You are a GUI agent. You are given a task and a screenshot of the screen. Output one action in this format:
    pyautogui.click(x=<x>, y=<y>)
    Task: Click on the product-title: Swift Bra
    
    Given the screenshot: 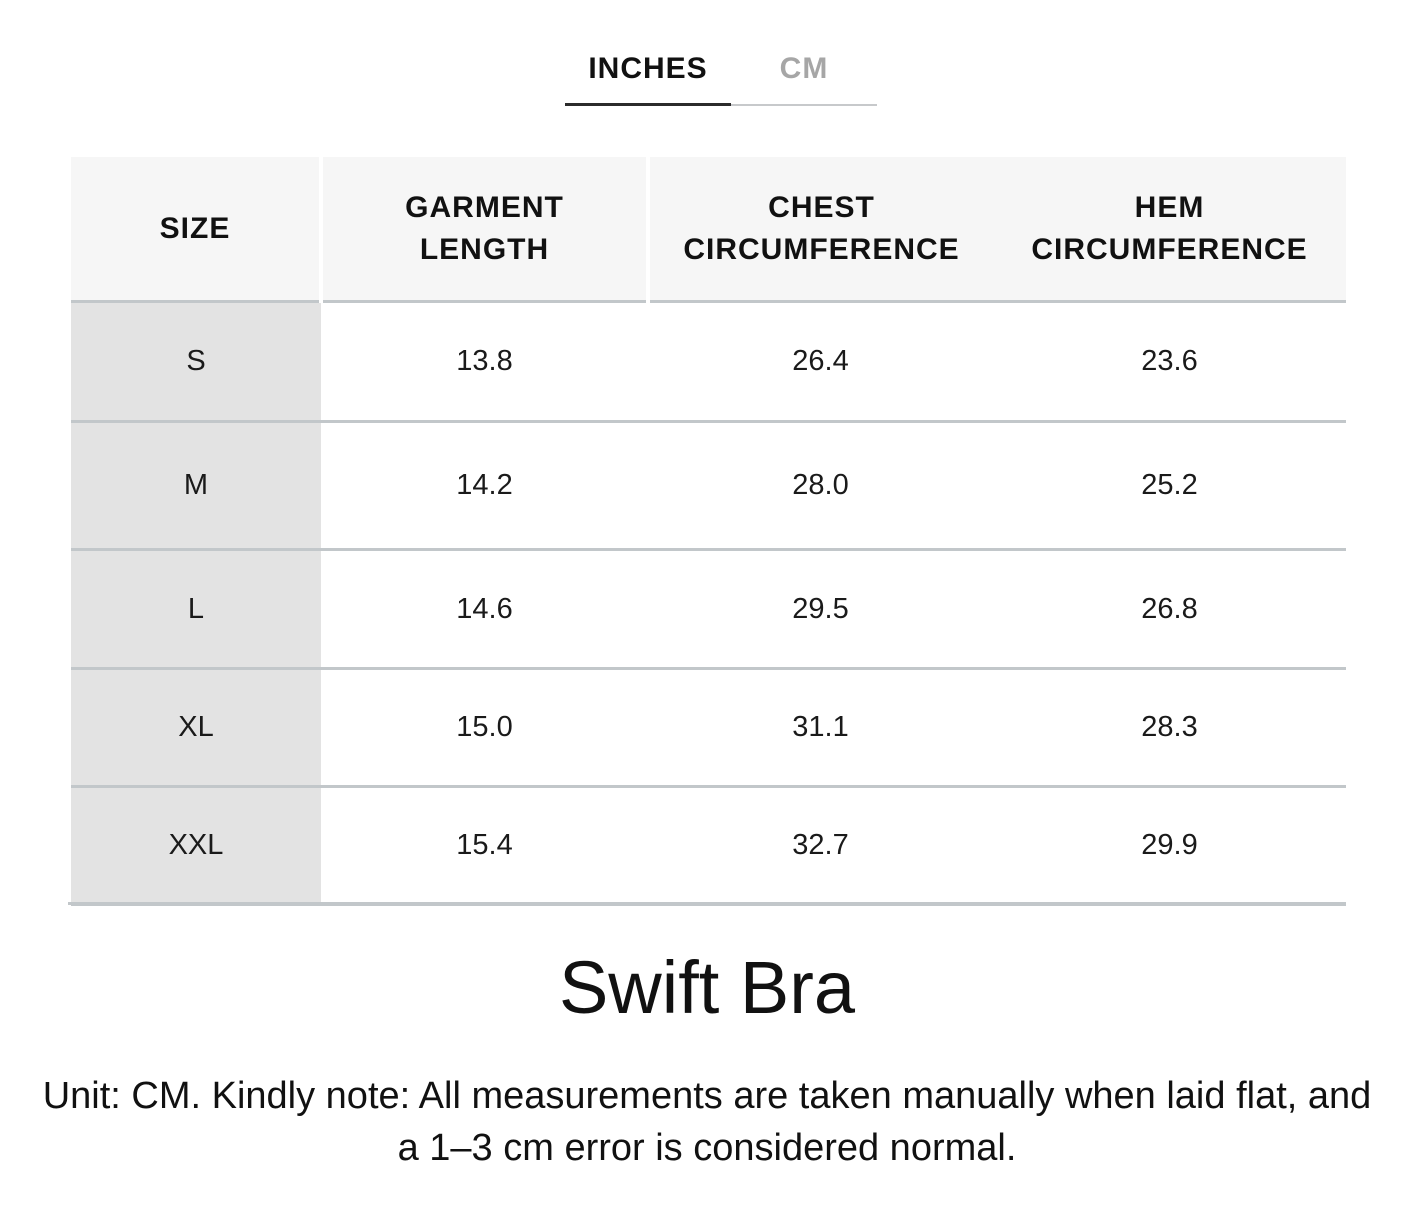 What is the action you would take?
    pyautogui.click(x=707, y=987)
    